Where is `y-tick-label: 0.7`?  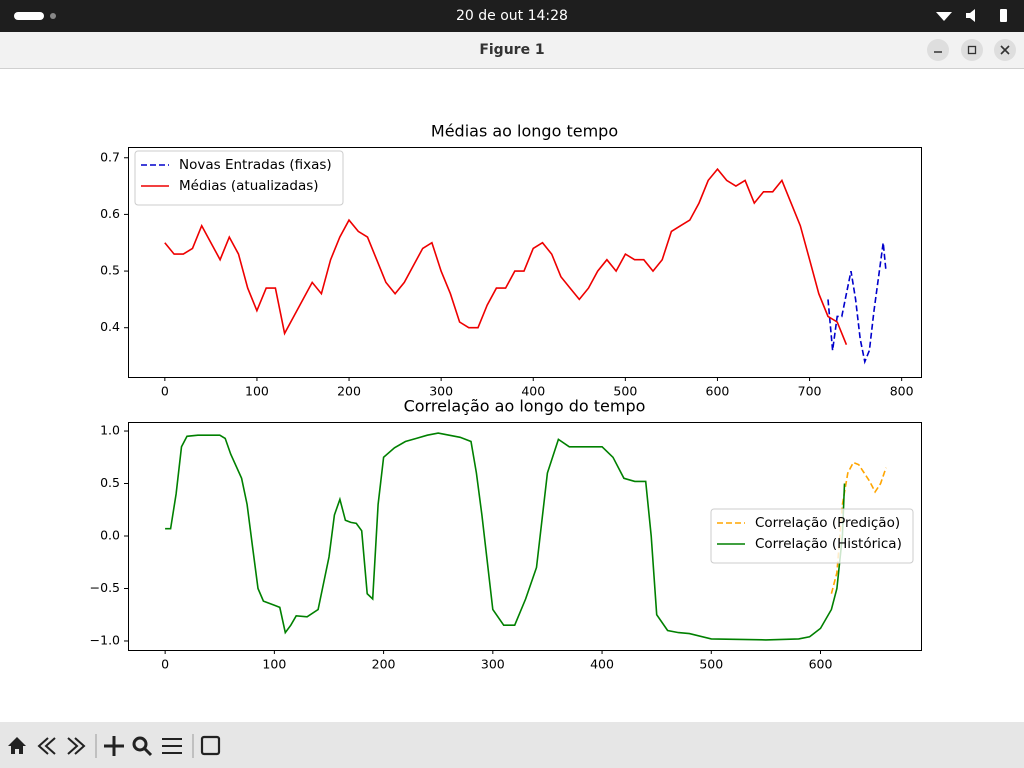 y-tick-label: 0.7 is located at coordinates (110, 156).